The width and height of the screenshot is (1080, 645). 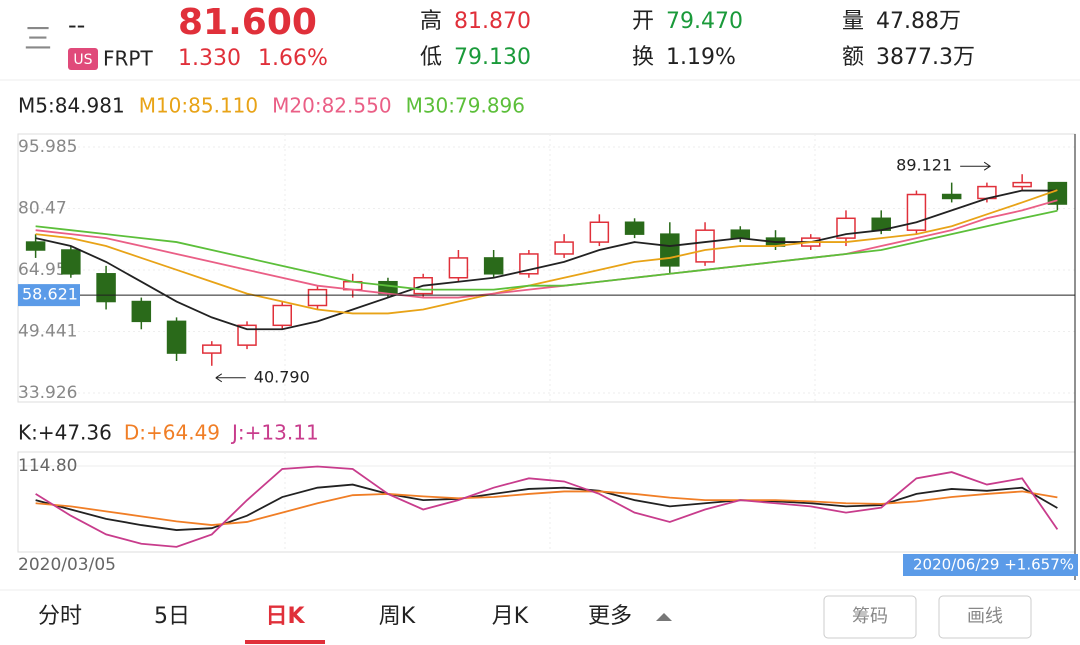 What do you see at coordinates (38, 38) in the screenshot?
I see `menu-icon: 三` at bounding box center [38, 38].